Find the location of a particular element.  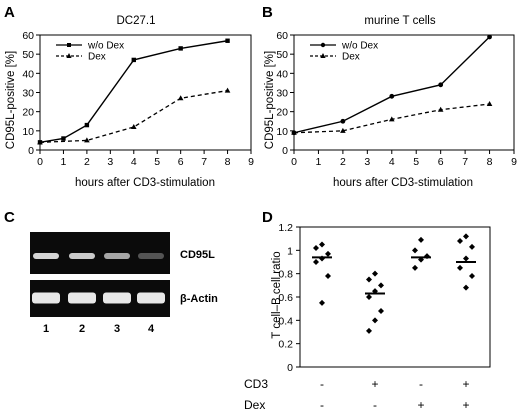

lane-label-3: 3 is located at coordinates (117, 329).